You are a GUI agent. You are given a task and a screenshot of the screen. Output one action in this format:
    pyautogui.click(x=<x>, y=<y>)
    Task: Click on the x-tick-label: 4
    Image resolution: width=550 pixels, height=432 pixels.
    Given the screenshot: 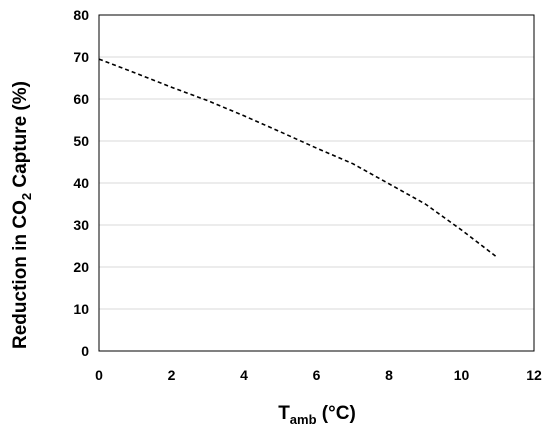 What is the action you would take?
    pyautogui.click(x=244, y=375)
    